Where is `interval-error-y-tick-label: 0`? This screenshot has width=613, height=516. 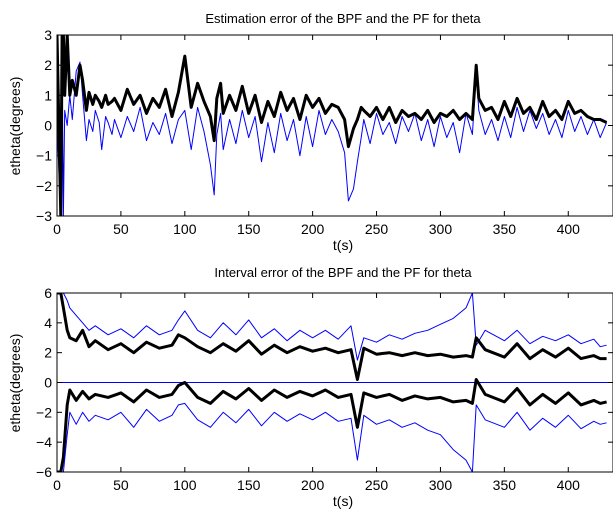
interval-error-y-tick-label: 0 is located at coordinates (48, 383).